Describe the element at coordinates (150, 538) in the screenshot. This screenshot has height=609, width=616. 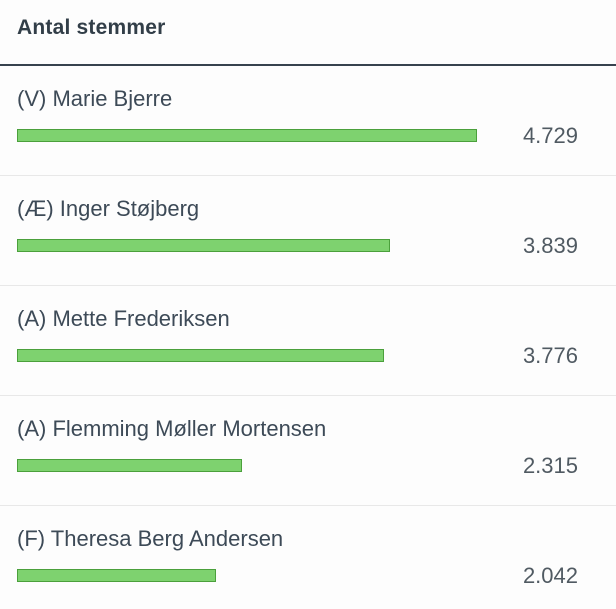
I see `candidate-name: (F) Theresa Berg Andersen` at that location.